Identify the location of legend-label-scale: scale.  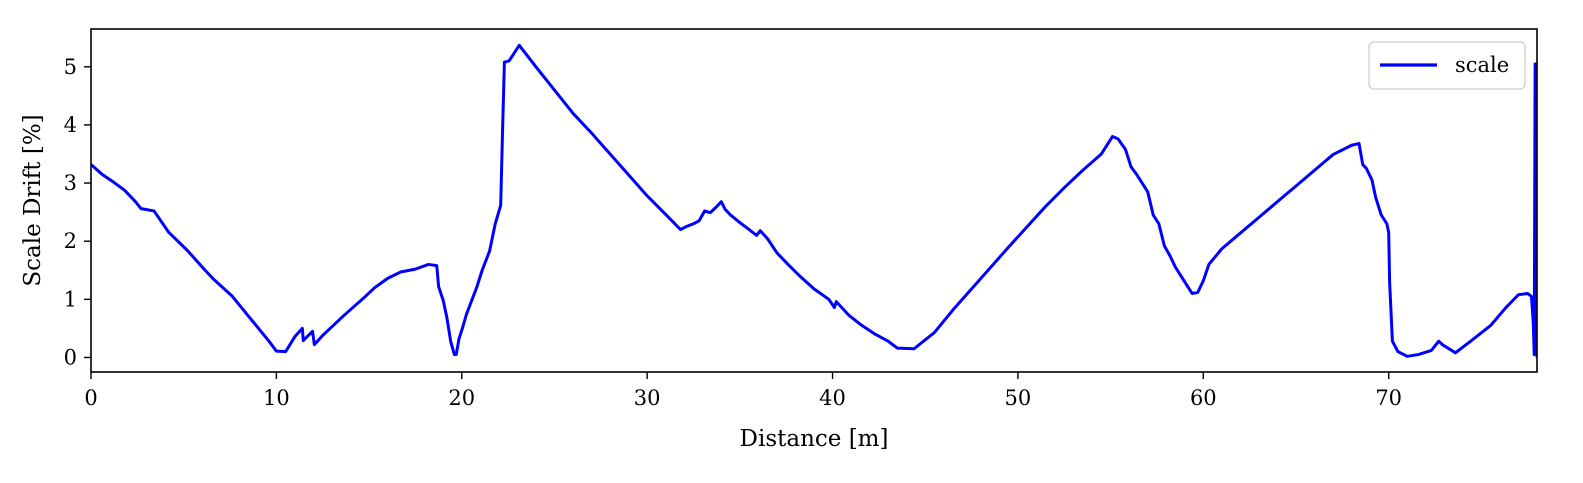
(1482, 65).